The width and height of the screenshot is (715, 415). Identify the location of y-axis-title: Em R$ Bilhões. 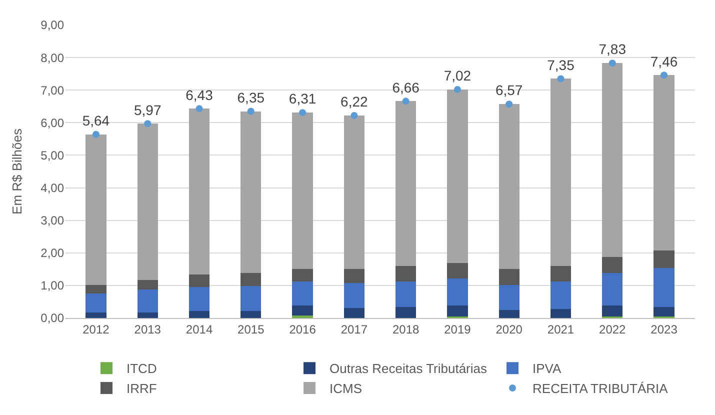
(17, 171).